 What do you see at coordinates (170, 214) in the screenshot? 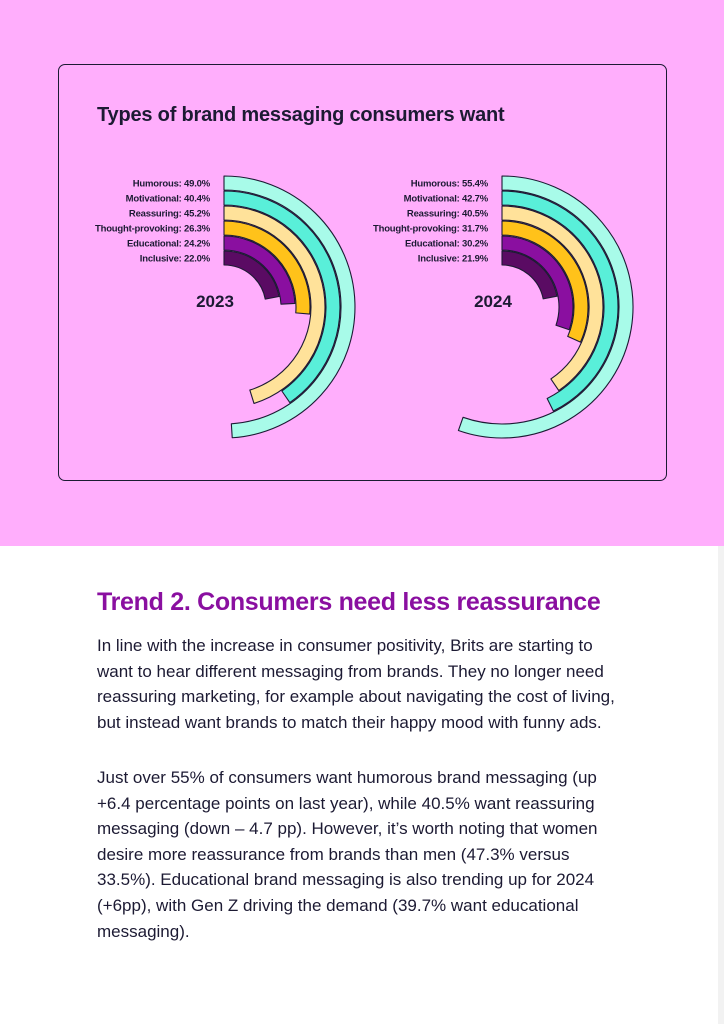
I see `label-2023-reassuring: Reassuring: 45.2%` at bounding box center [170, 214].